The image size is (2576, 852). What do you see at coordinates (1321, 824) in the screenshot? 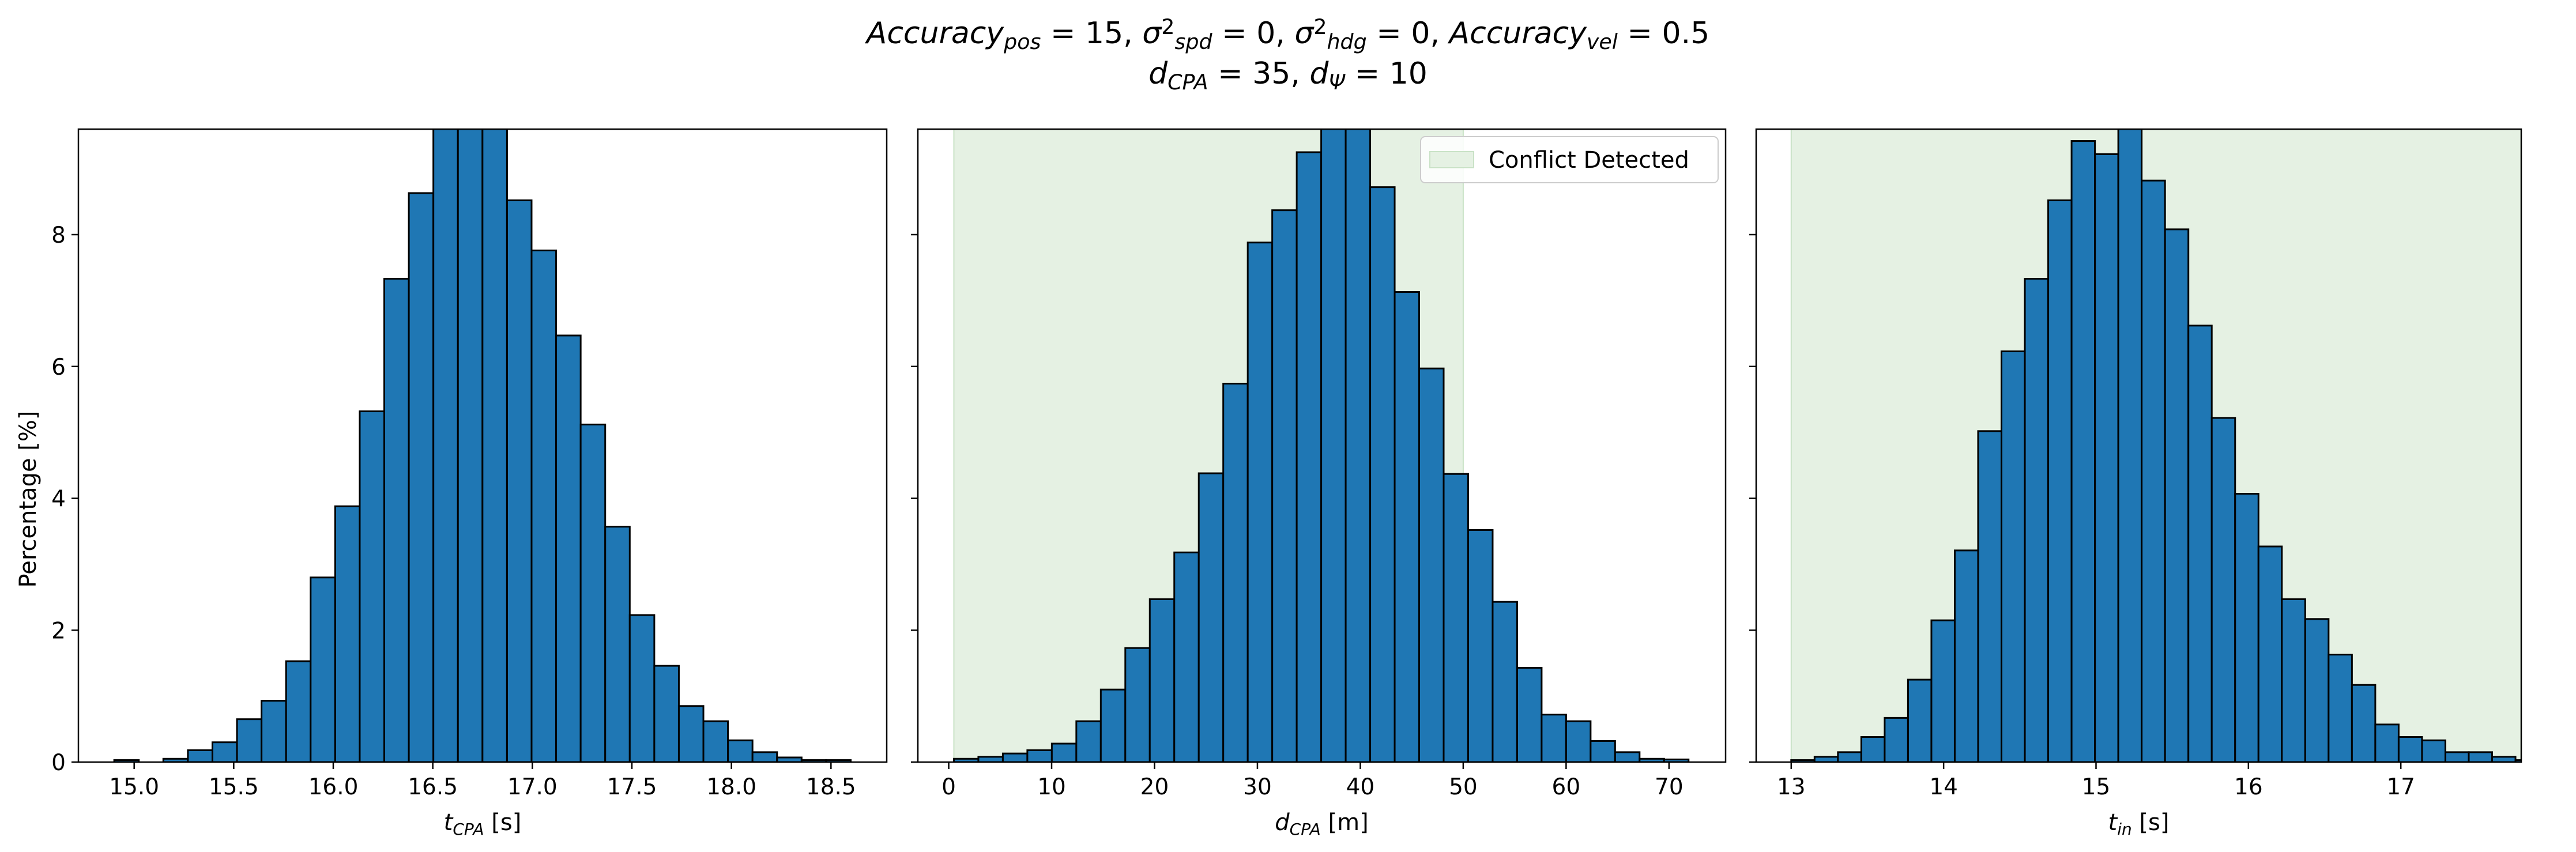
I see `x-axis-label: dCPA [m]` at bounding box center [1321, 824].